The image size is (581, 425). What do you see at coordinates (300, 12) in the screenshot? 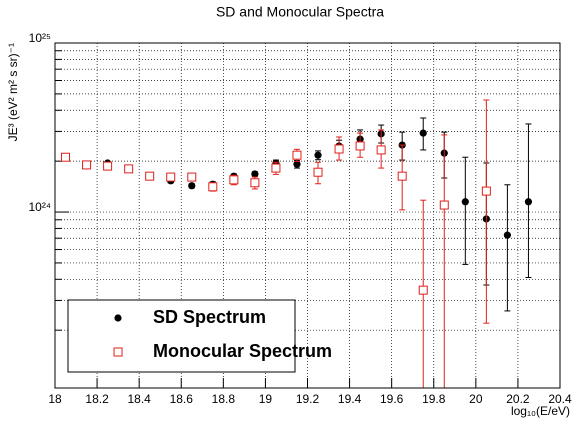
I see `chart-title: SD and Monocular Spectra` at bounding box center [300, 12].